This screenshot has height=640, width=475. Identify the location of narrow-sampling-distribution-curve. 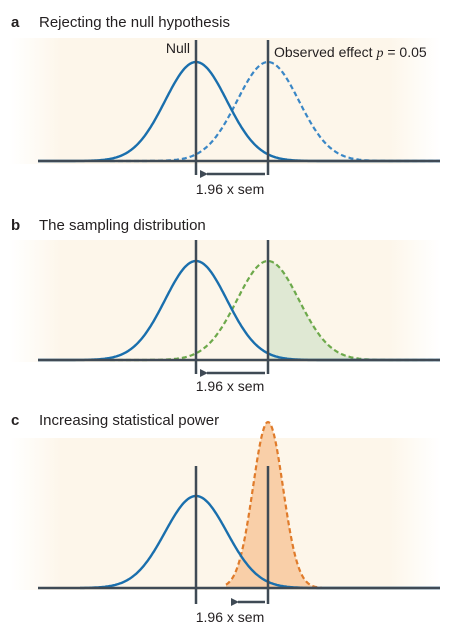
(273, 504).